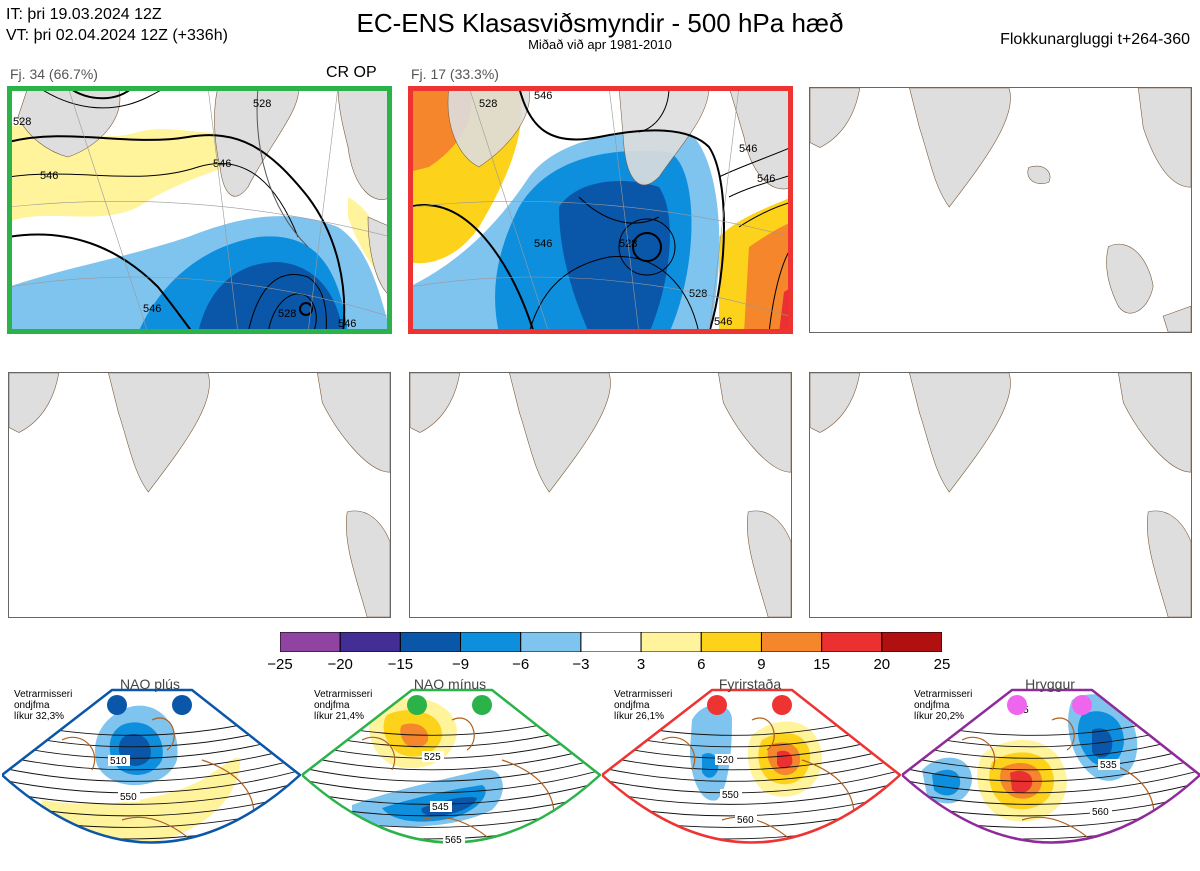 Image resolution: width=1200 pixels, height=871 pixels. Describe the element at coordinates (150, 684) in the screenshot. I see `regime-title: NAO plús` at that location.